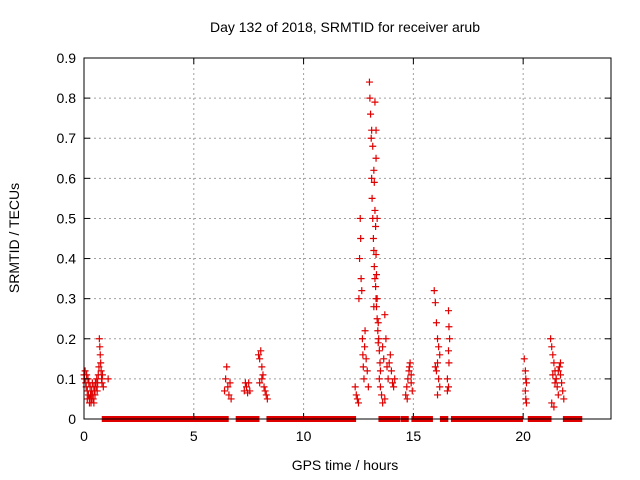 This screenshot has height=480, width=640. Describe the element at coordinates (67, 299) in the screenshot. I see `y-tick-label: 0.3` at that location.